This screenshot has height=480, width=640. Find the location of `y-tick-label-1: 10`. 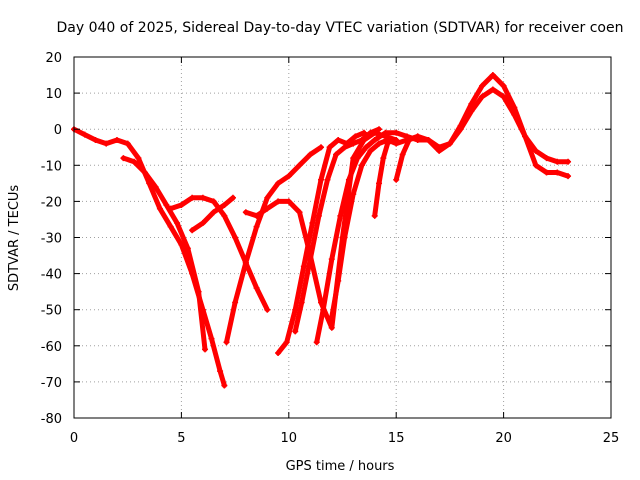

y-tick-label-1: 10 is located at coordinates (53, 94).